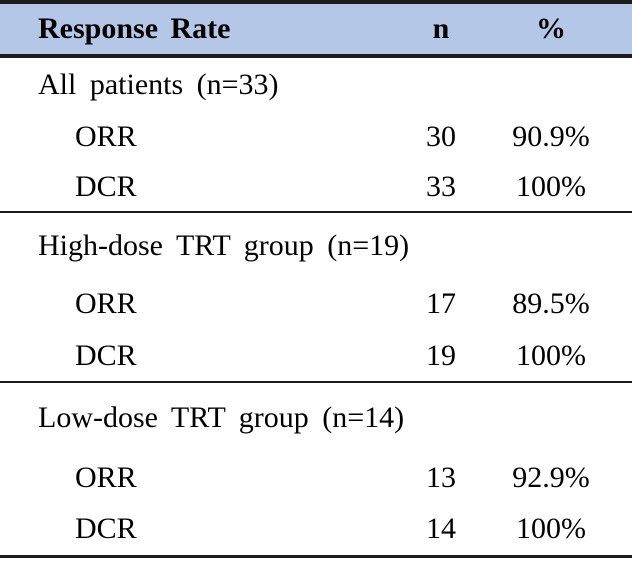  I want to click on table-header-row: Response Rate n %, so click(316, 29).